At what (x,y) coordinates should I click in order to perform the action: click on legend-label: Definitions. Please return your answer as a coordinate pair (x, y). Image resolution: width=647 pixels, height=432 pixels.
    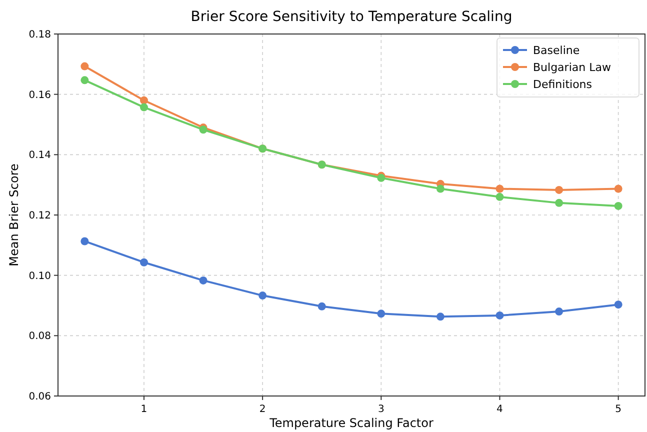
    Looking at the image, I should click on (562, 84).